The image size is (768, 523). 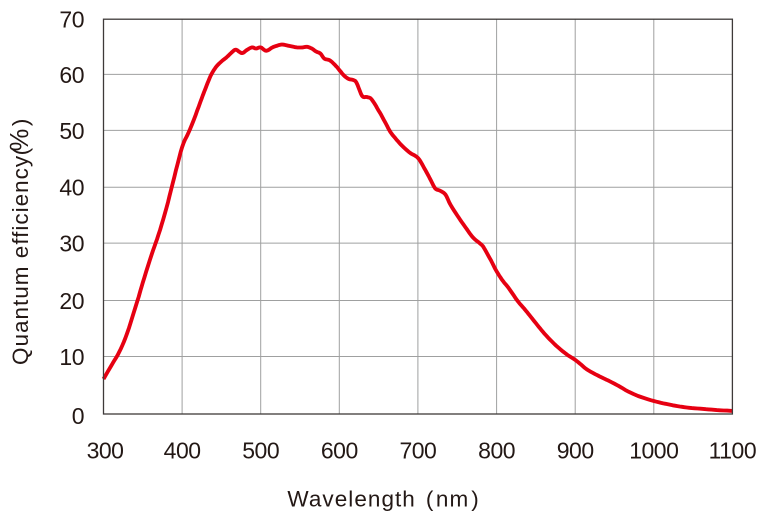 What do you see at coordinates (496, 450) in the screenshot?
I see `svg-text: 800` at bounding box center [496, 450].